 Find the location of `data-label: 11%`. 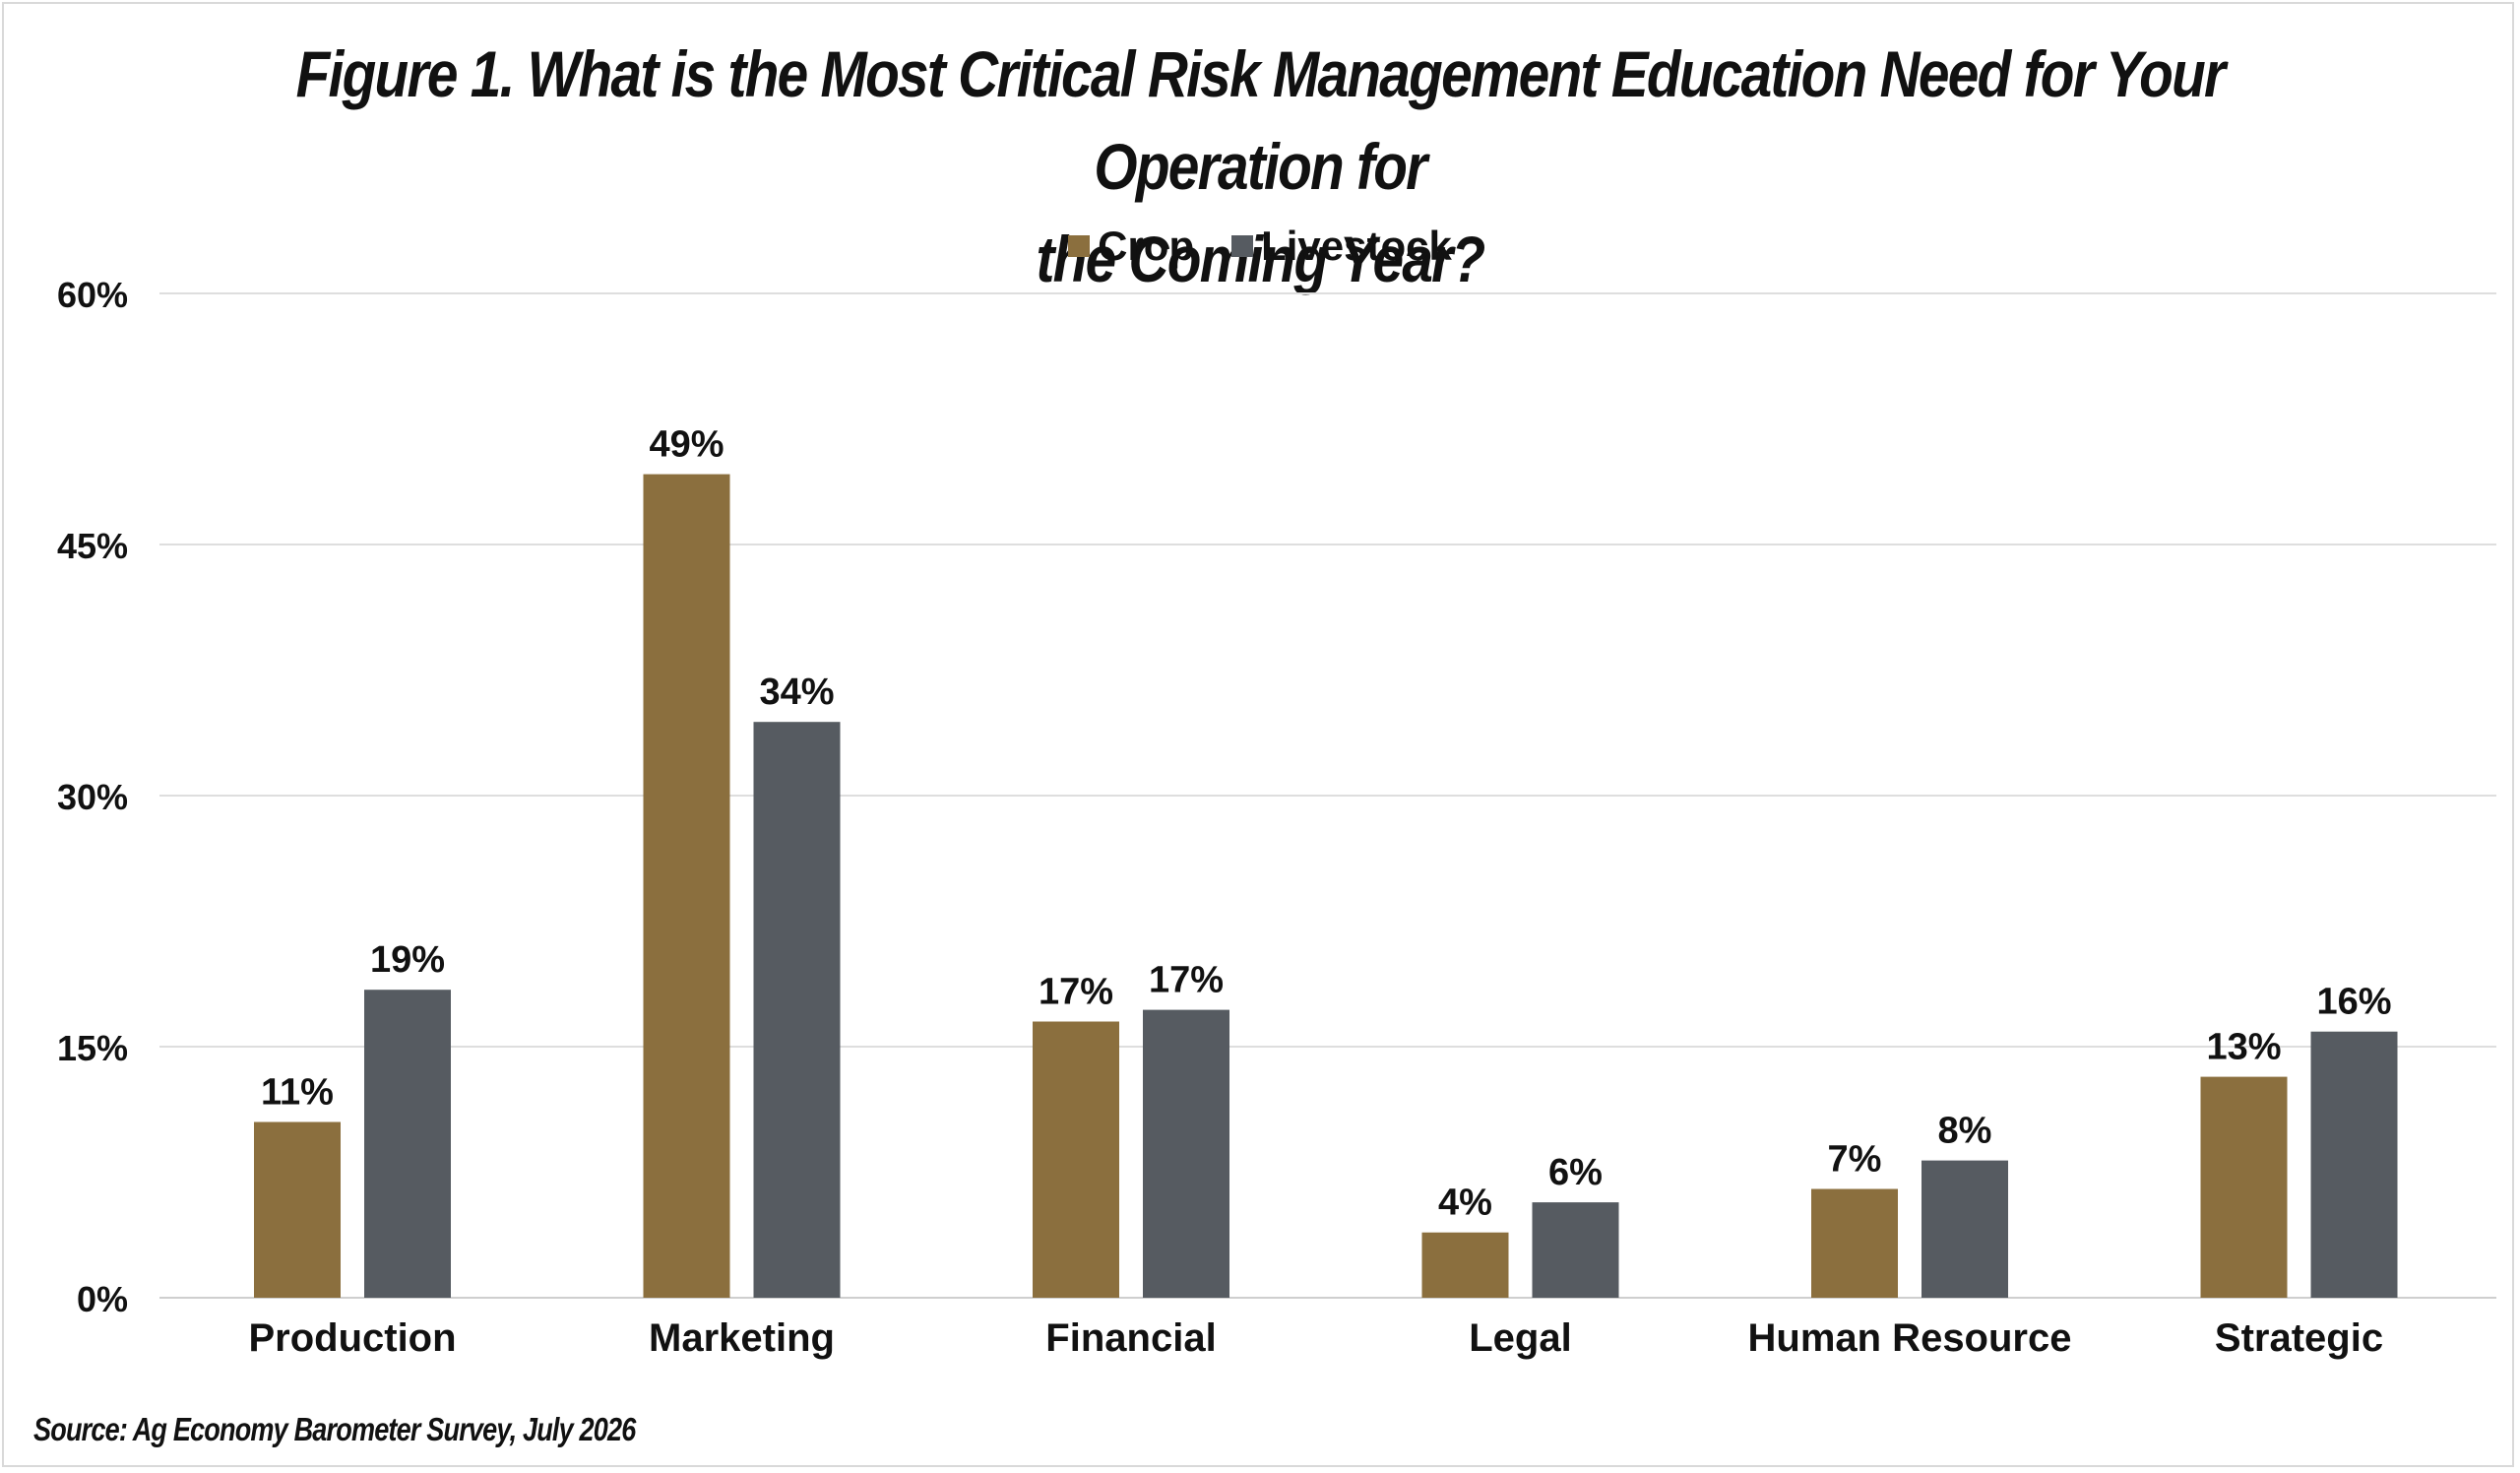

data-label: 11% is located at coordinates (297, 1093).